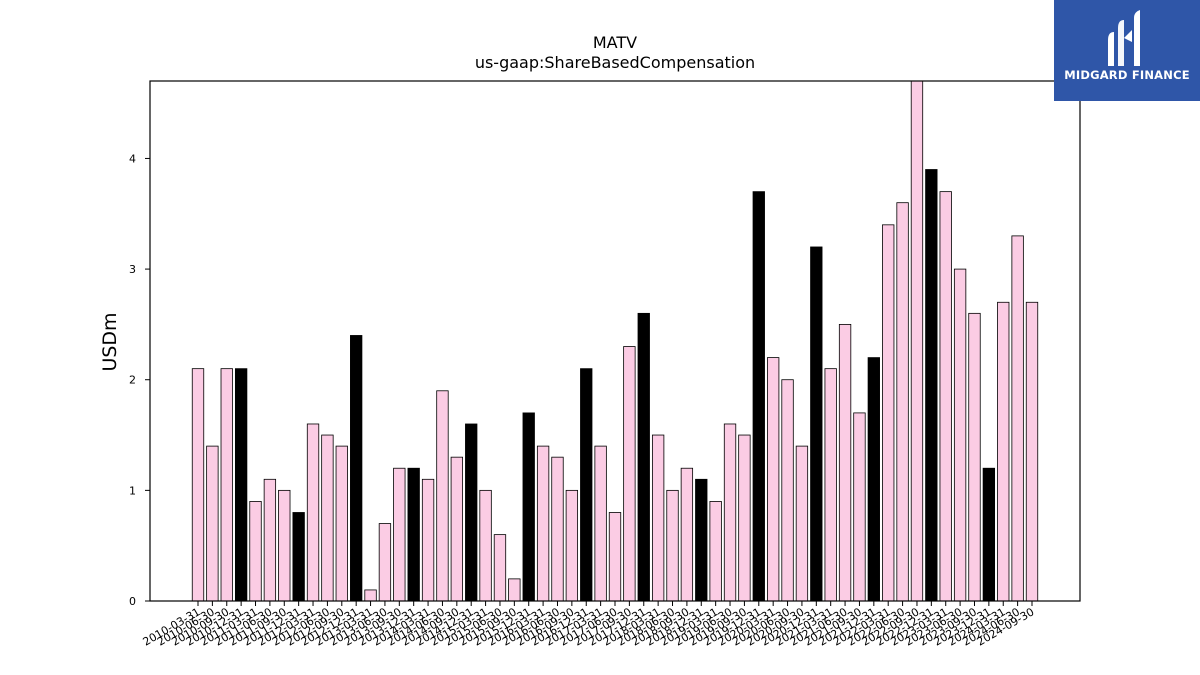 This screenshot has width=1200, height=675. Describe the element at coordinates (132, 269) in the screenshot. I see `y-tick-label: 3` at that location.